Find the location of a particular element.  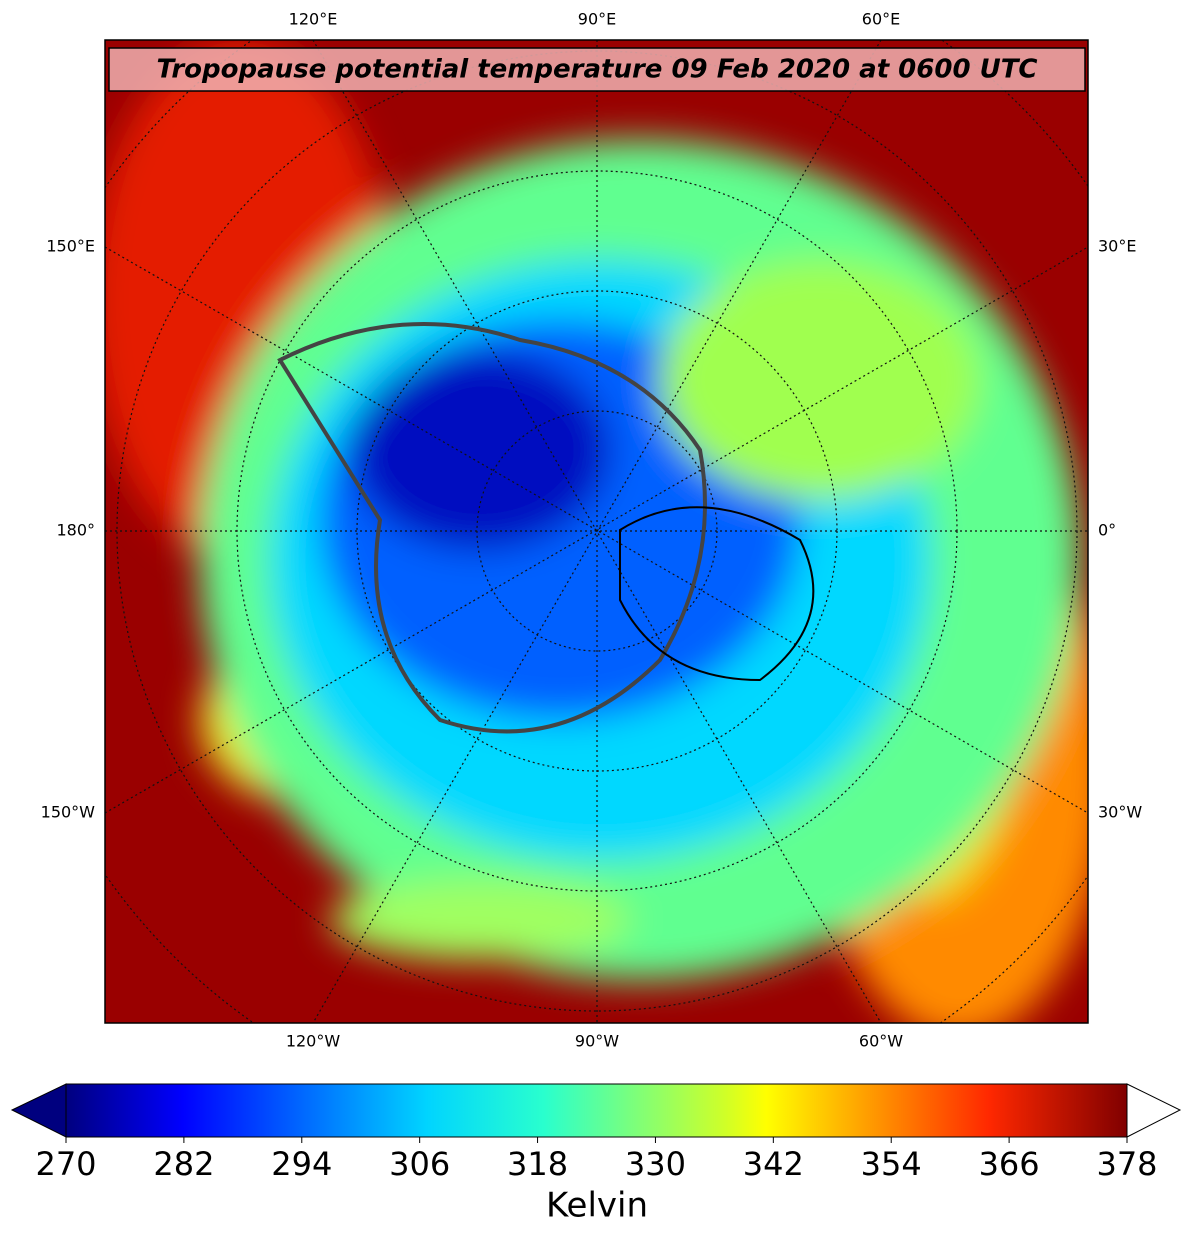

lon-label: 60°W is located at coordinates (881, 1041).